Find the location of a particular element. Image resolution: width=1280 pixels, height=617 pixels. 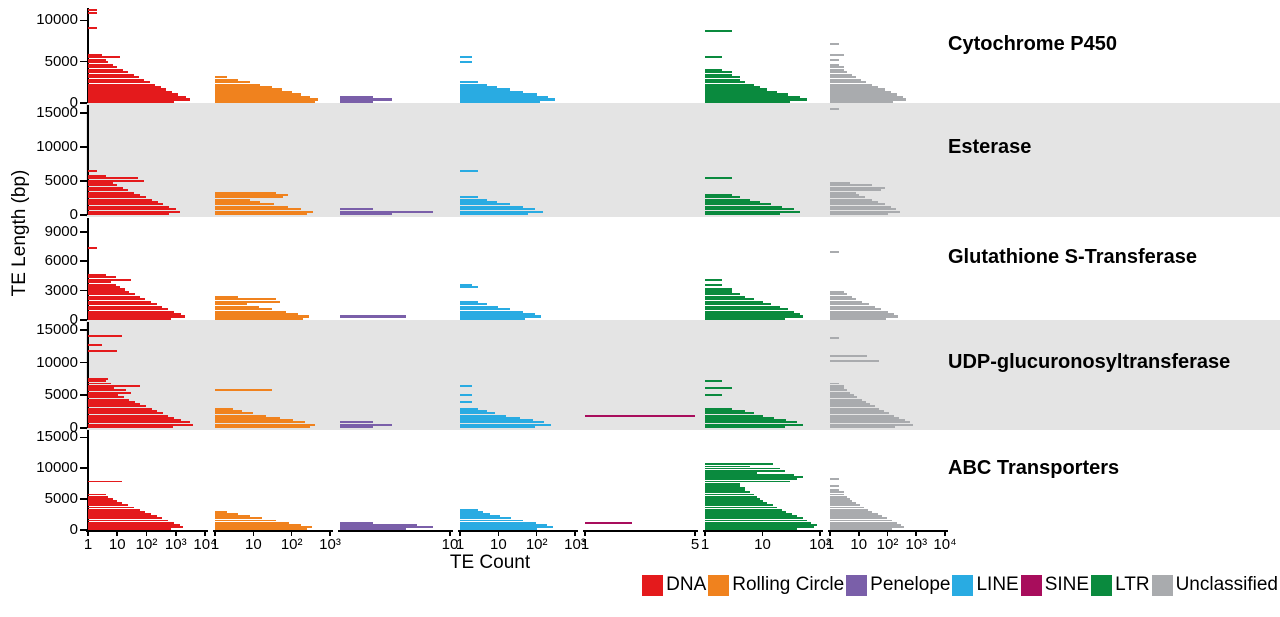

x-tick-label: 10 is located at coordinates (117, 544).